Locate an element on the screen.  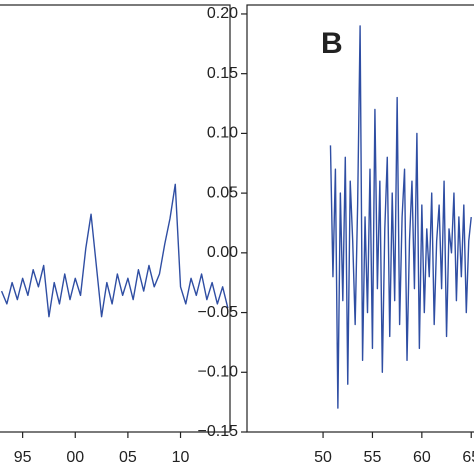
y-tick-label: 0.10 is located at coordinates (222, 133).